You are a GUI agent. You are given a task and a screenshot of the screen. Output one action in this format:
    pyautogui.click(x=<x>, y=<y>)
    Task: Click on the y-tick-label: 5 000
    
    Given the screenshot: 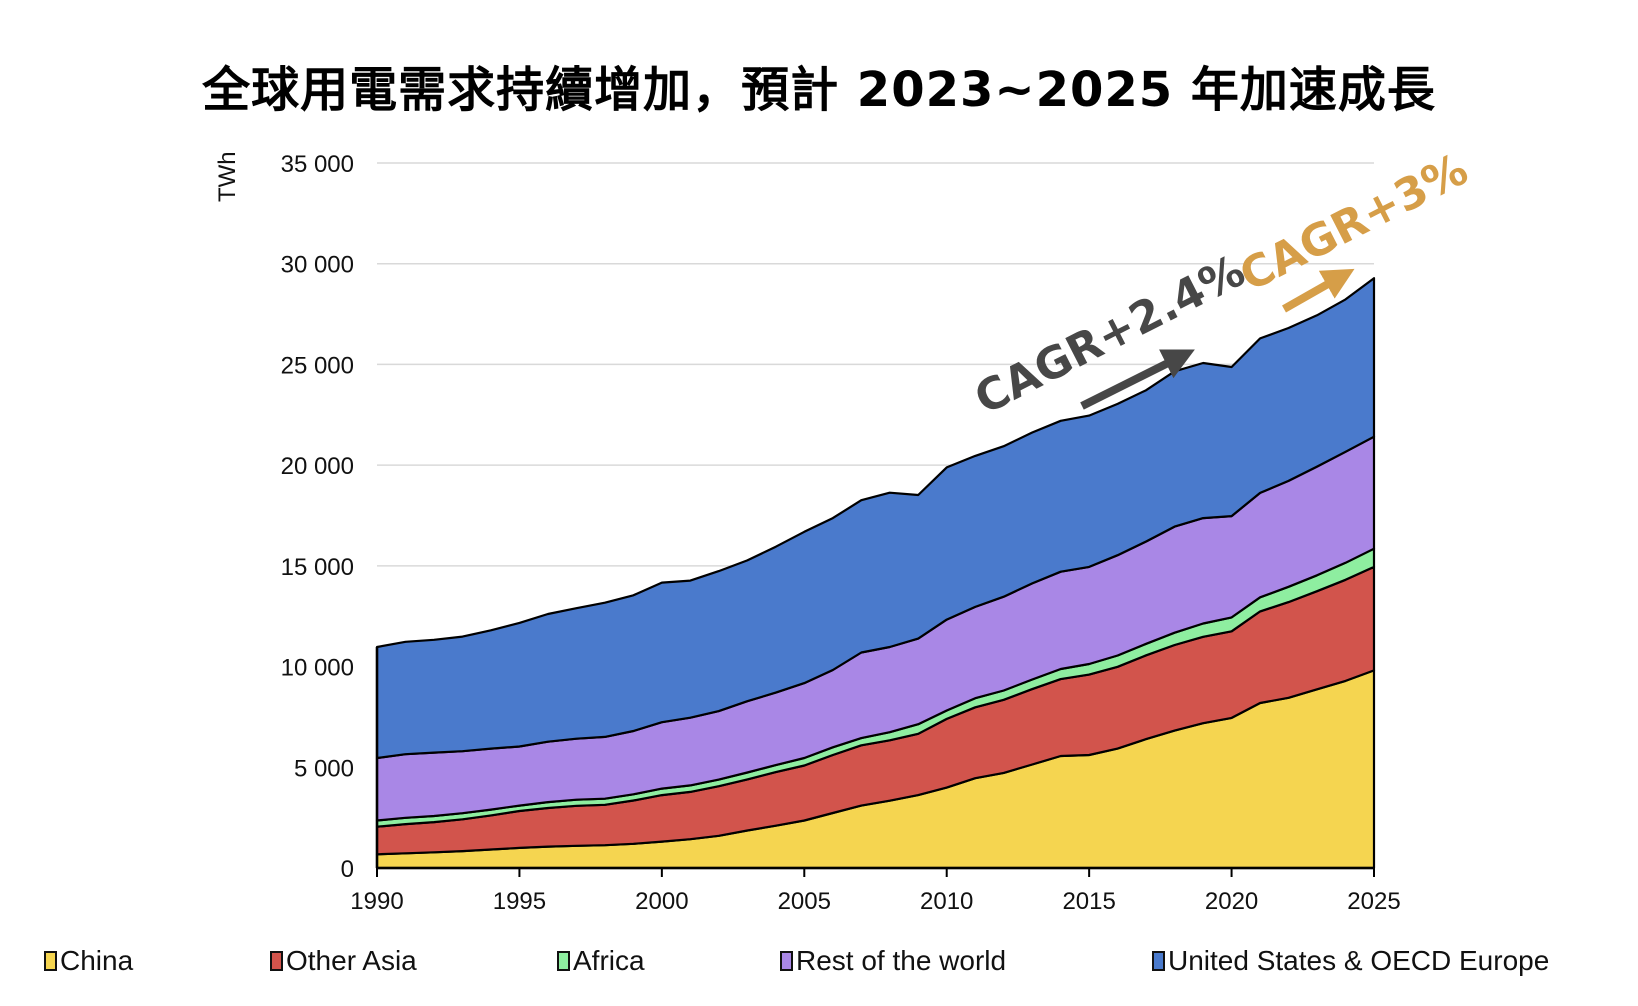 What is the action you would take?
    pyautogui.click(x=324, y=768)
    